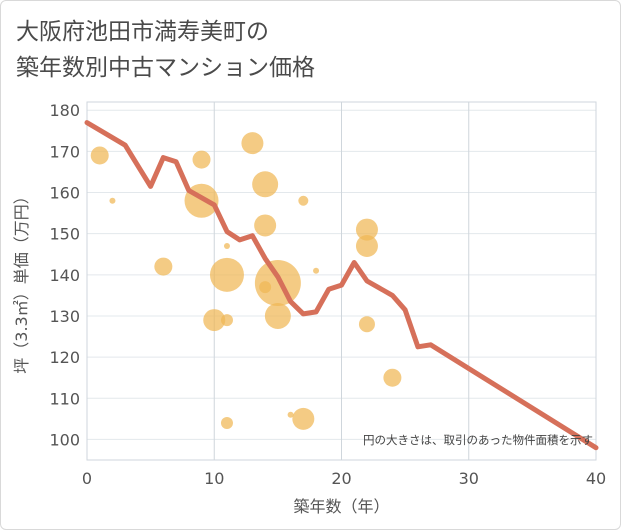 The height and width of the screenshot is (530, 621). Describe the element at coordinates (64, 151) in the screenshot. I see `y-tick-label: 170` at that location.